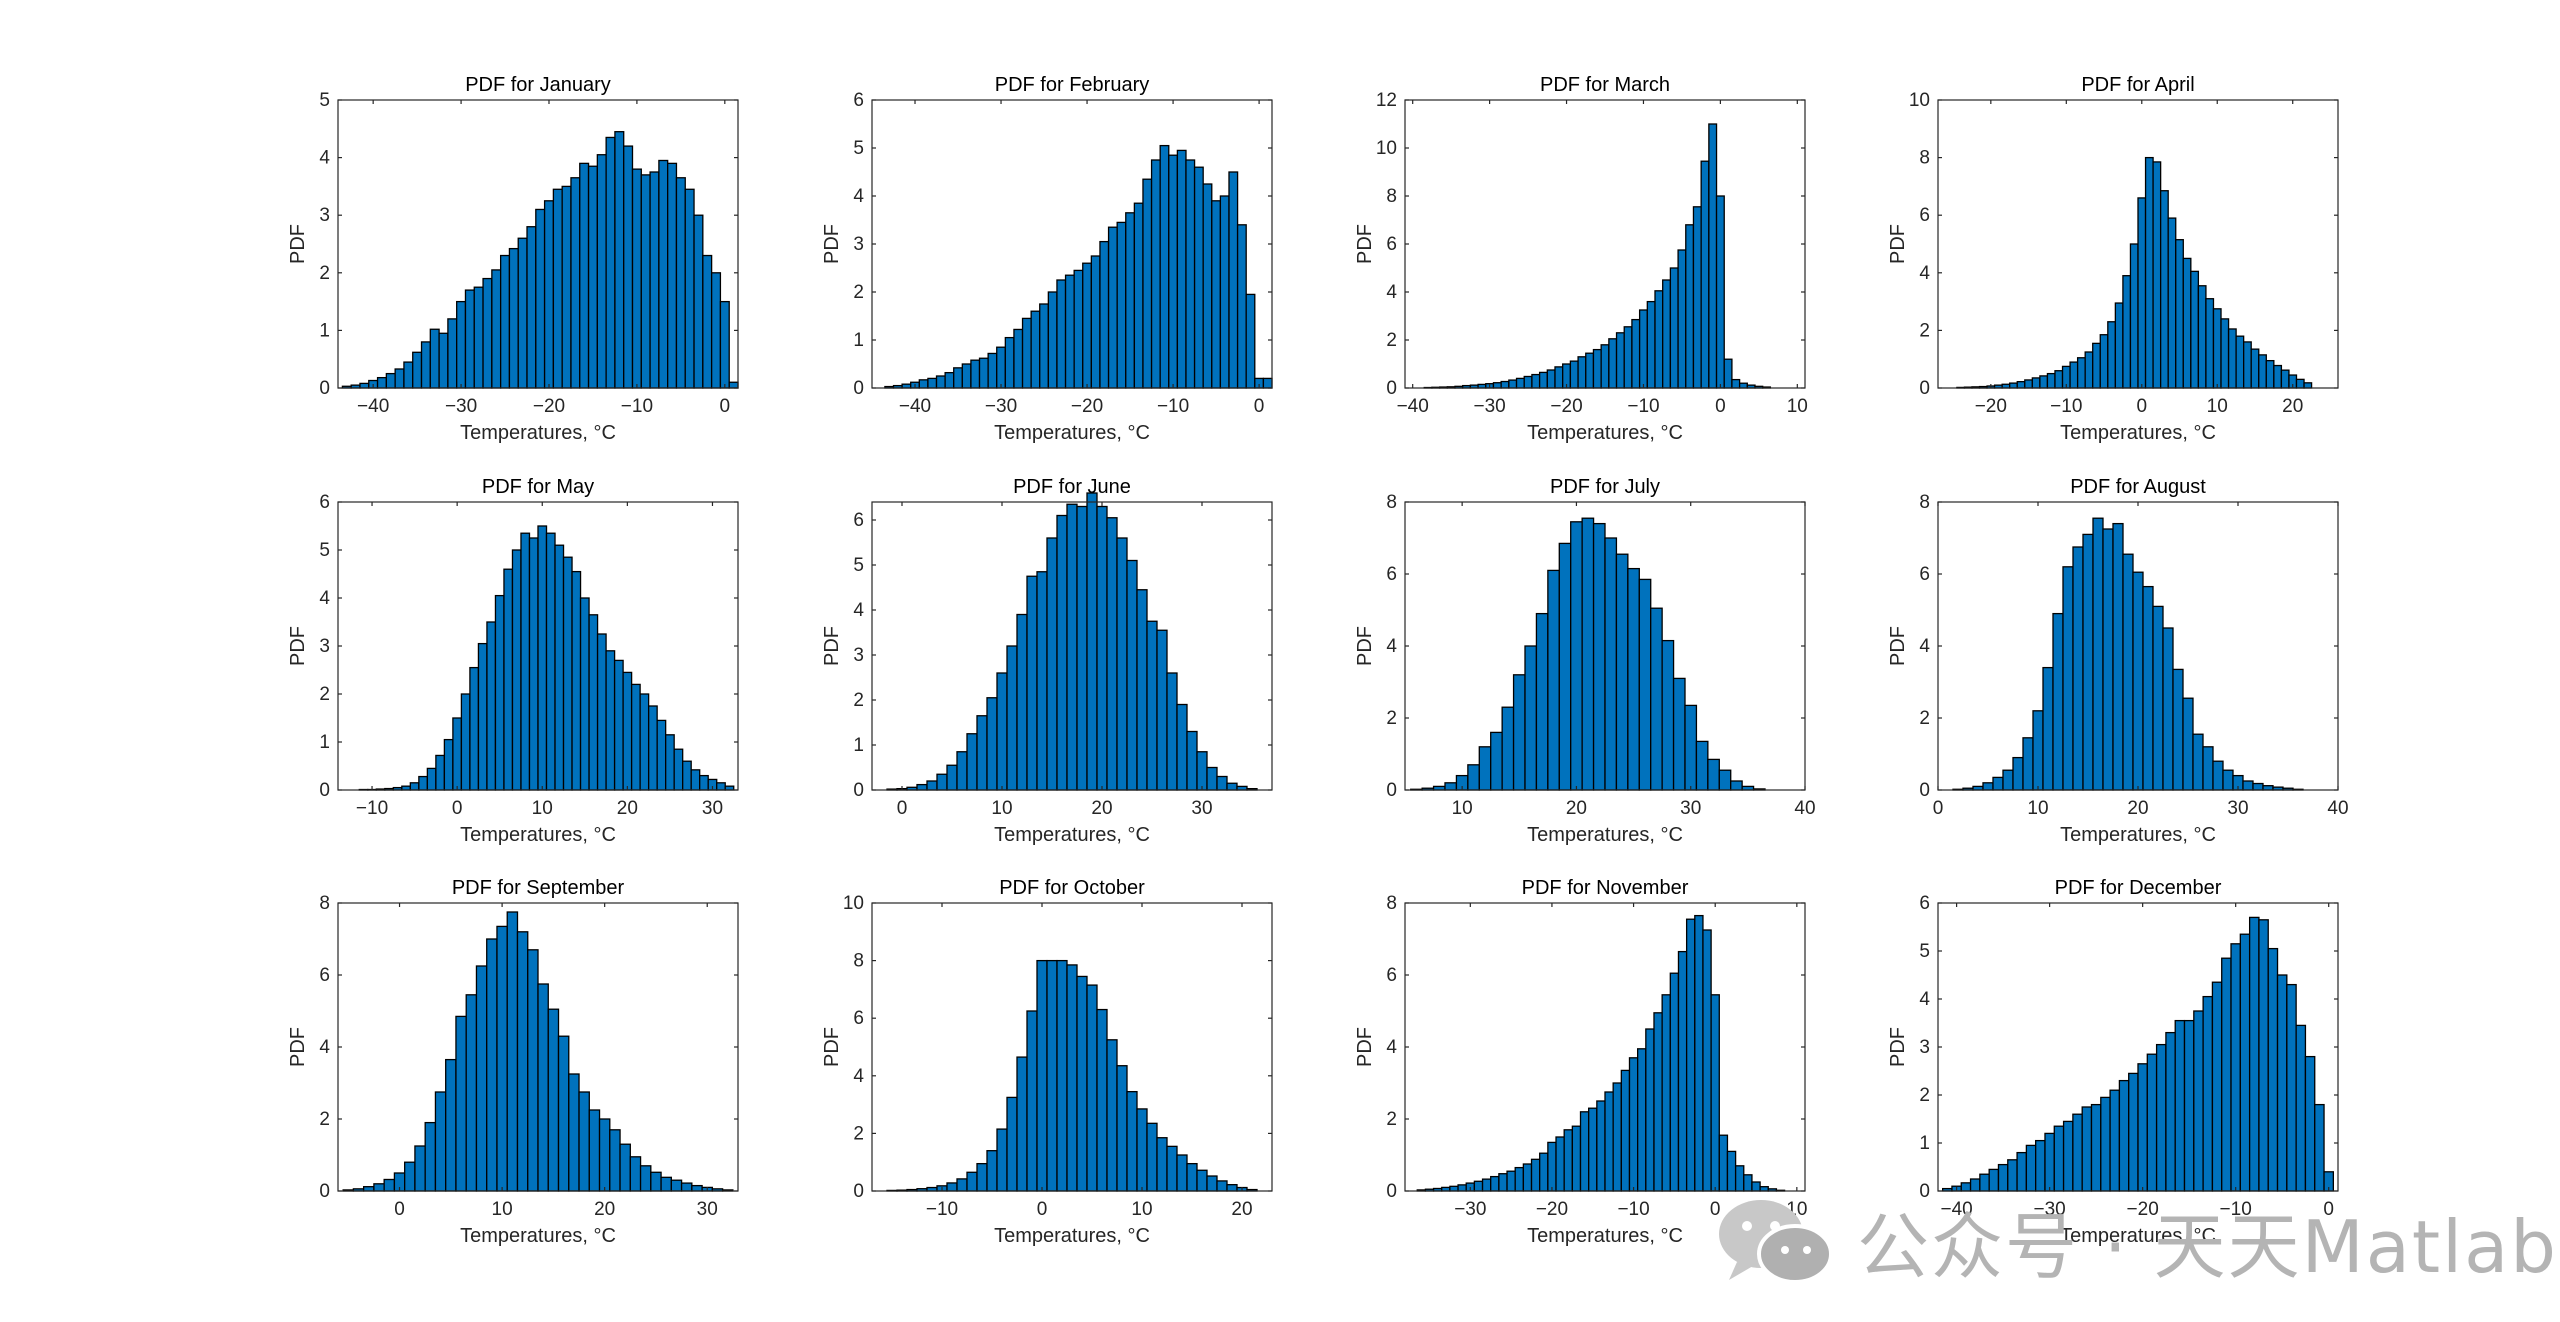 This screenshot has width=2560, height=1322. What do you see at coordinates (324, 100) in the screenshot?
I see `y-tick-label: 5` at bounding box center [324, 100].